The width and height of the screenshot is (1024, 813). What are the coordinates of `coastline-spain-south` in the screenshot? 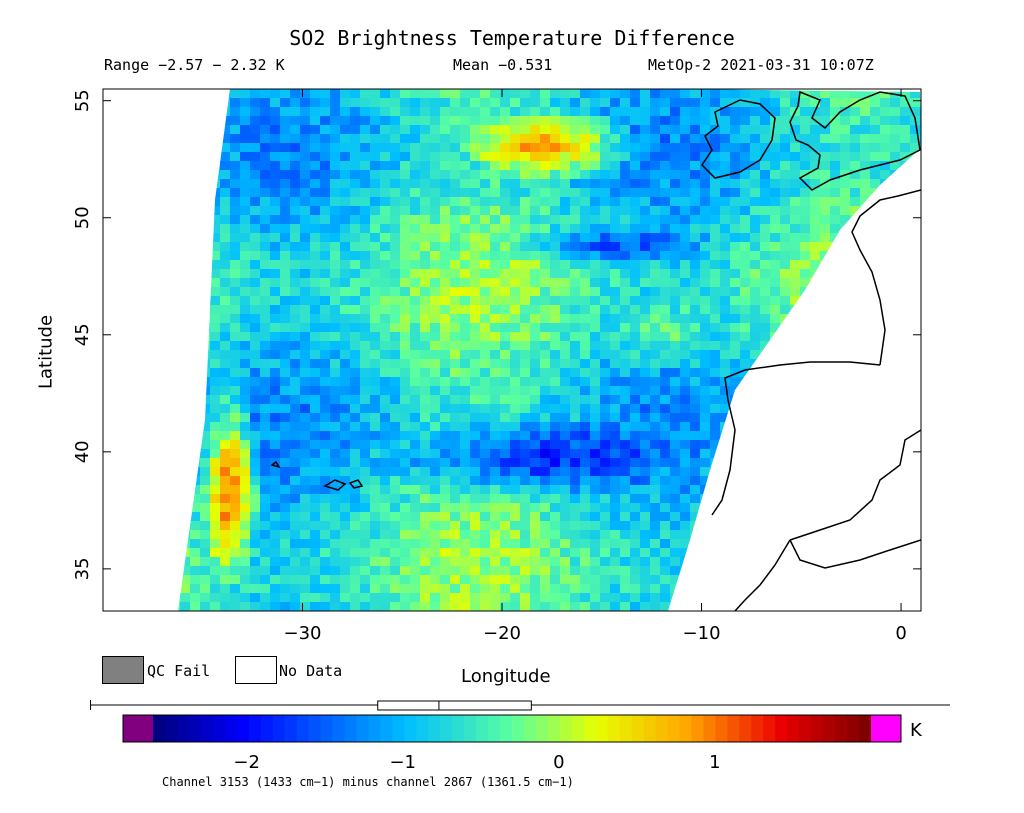 It's located at (855, 485).